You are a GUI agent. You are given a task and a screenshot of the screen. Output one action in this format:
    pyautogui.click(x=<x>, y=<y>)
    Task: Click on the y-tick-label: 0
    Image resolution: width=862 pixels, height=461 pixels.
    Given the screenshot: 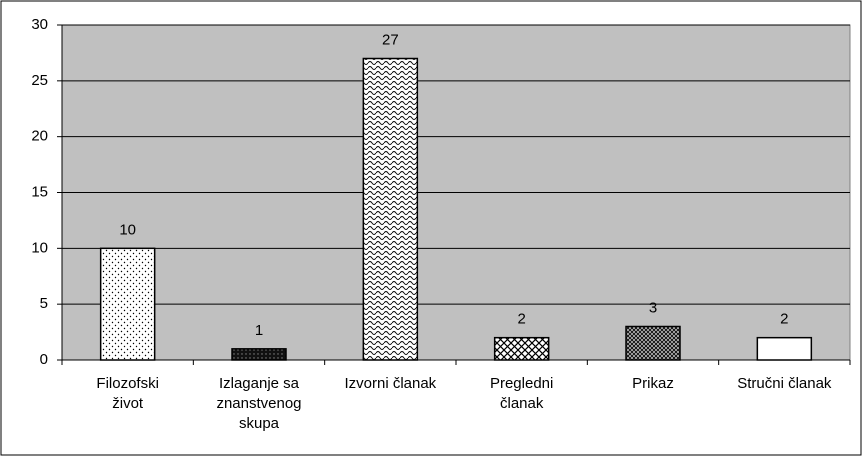 What is the action you would take?
    pyautogui.click(x=44, y=359)
    